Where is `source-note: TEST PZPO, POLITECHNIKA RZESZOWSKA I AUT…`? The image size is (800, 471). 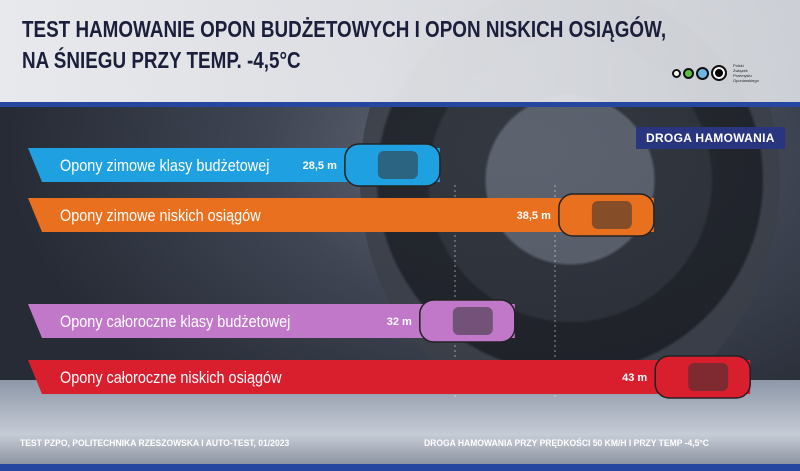
source-note: TEST PZPO, POLITECHNIKA RZESZOWSKA I AUT… is located at coordinates (155, 443).